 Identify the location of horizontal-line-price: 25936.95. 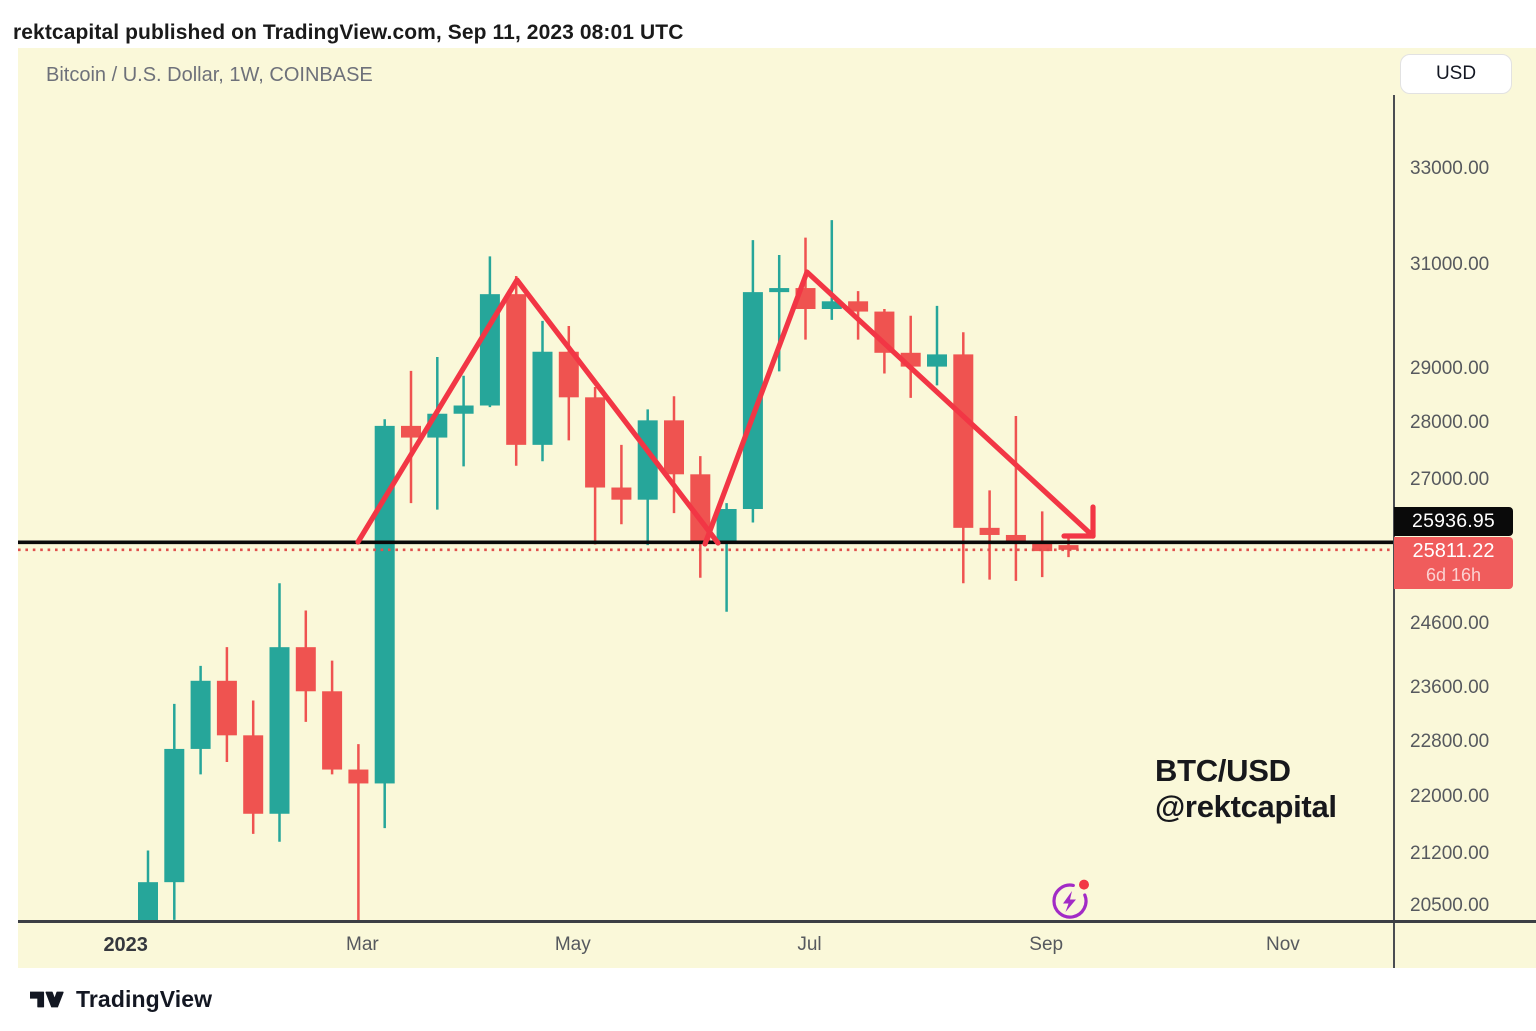
(1453, 521).